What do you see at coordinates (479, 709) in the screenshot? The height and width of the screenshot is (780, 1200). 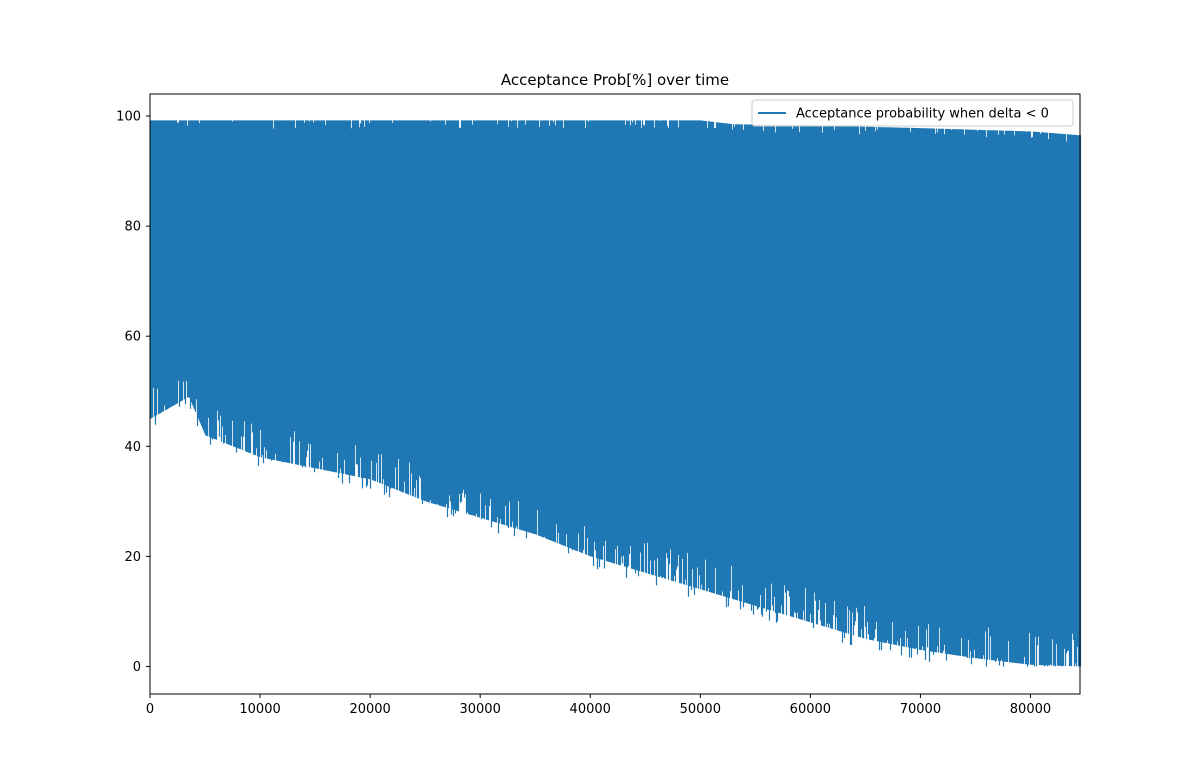 I see `x-tick-label: 30000` at bounding box center [479, 709].